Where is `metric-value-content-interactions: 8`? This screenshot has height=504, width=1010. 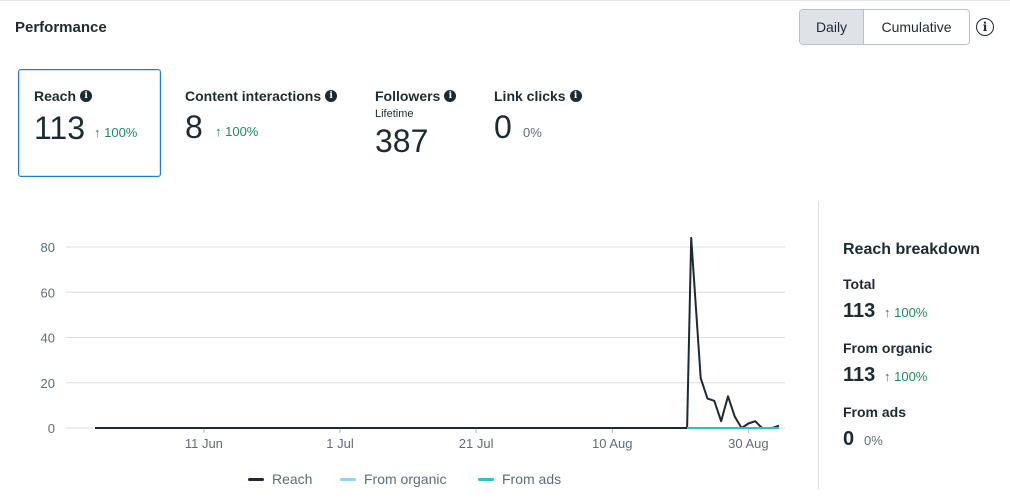 metric-value-content-interactions: 8 is located at coordinates (194, 127).